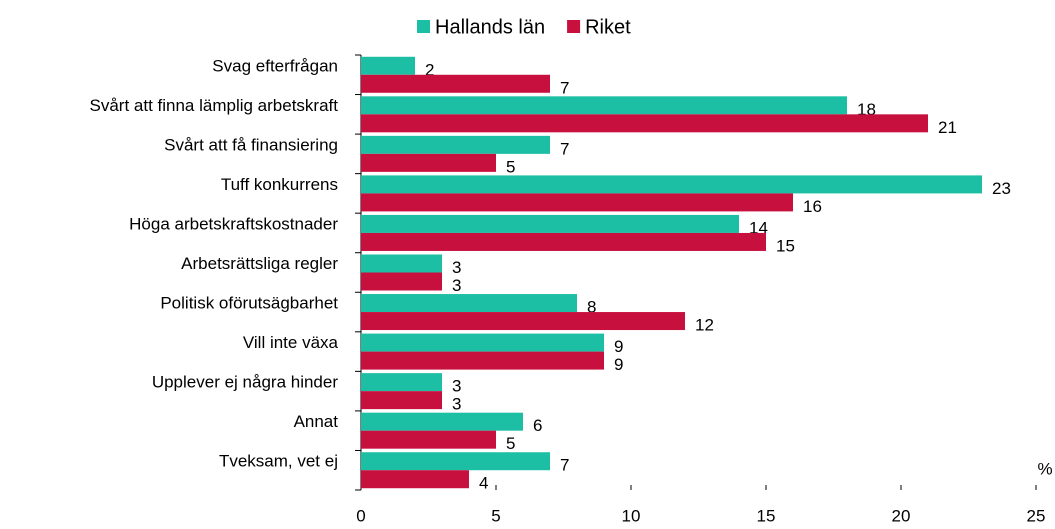 Image resolution: width=1055 pixels, height=529 pixels. What do you see at coordinates (279, 184) in the screenshot?
I see `y-tick-label: Tuff konkurrens` at bounding box center [279, 184].